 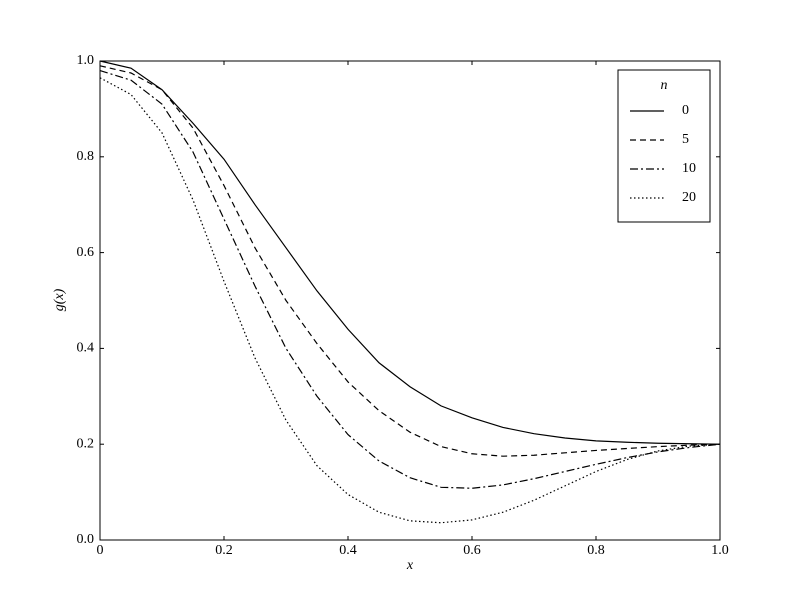 What do you see at coordinates (86, 539) in the screenshot?
I see `y-tick-label: 0.0` at bounding box center [86, 539].